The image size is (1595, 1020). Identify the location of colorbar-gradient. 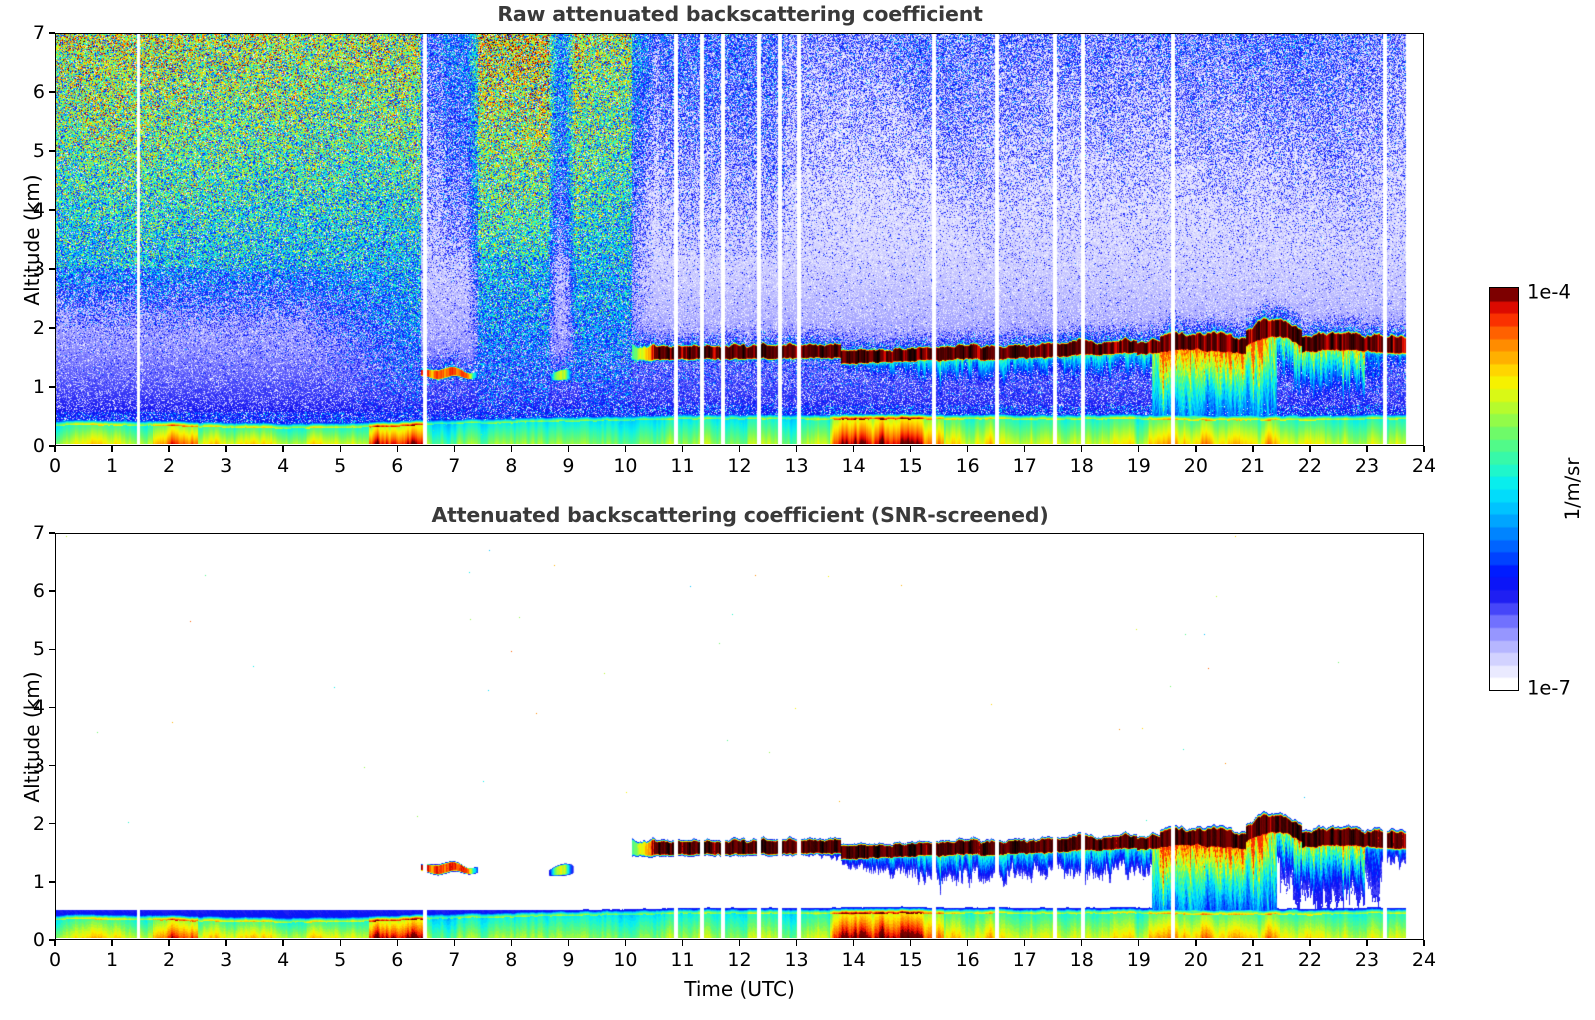
(1504, 489).